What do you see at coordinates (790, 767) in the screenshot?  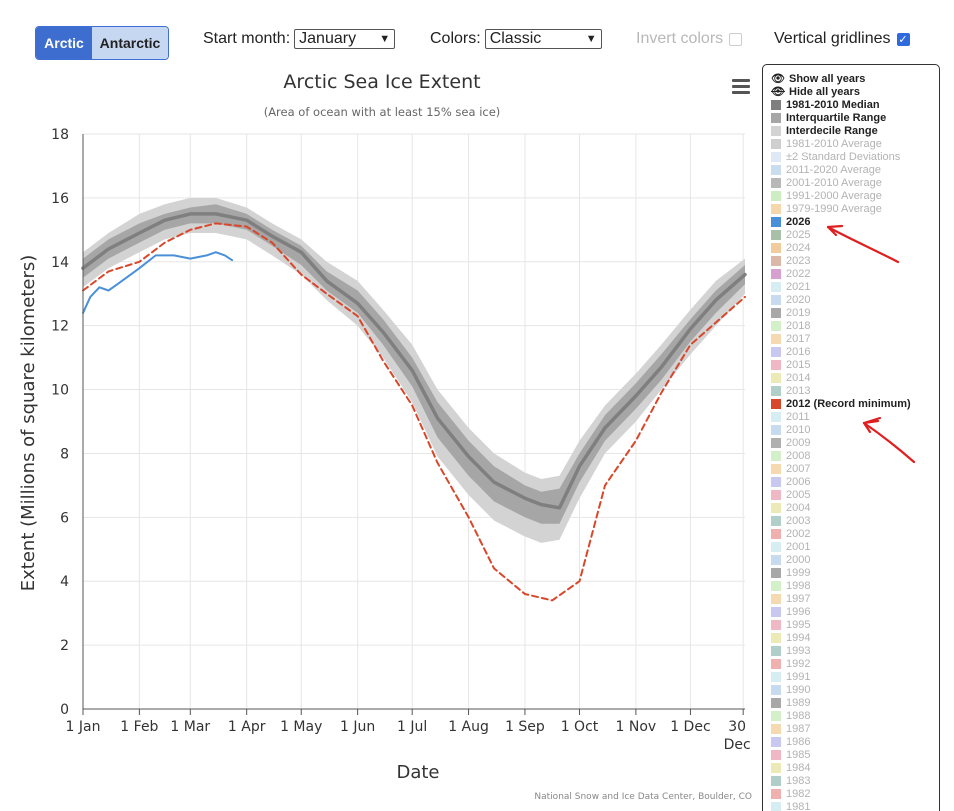 I see `legend-item: 1984` at bounding box center [790, 767].